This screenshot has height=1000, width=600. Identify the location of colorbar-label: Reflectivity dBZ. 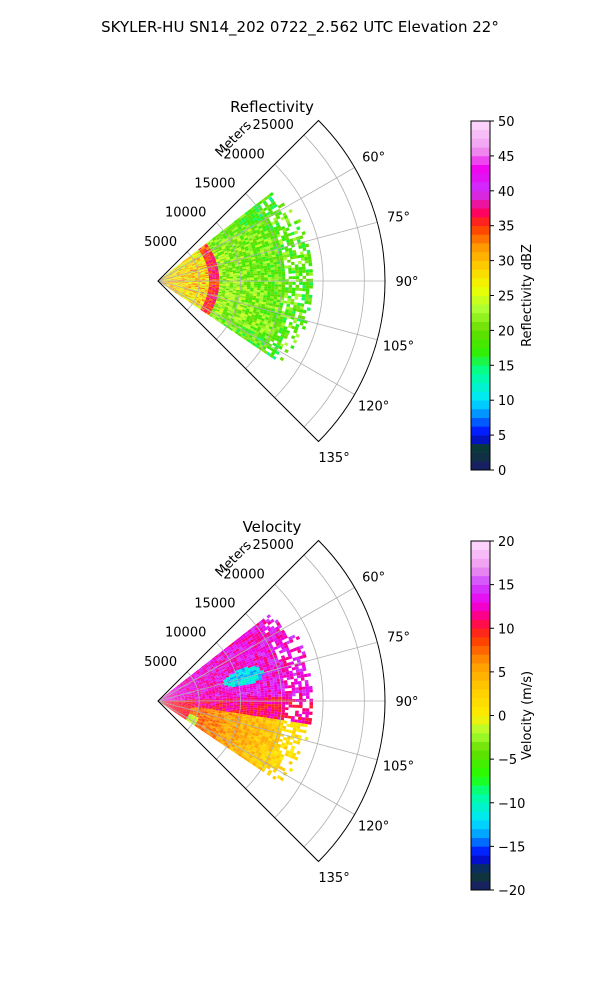
(527, 295).